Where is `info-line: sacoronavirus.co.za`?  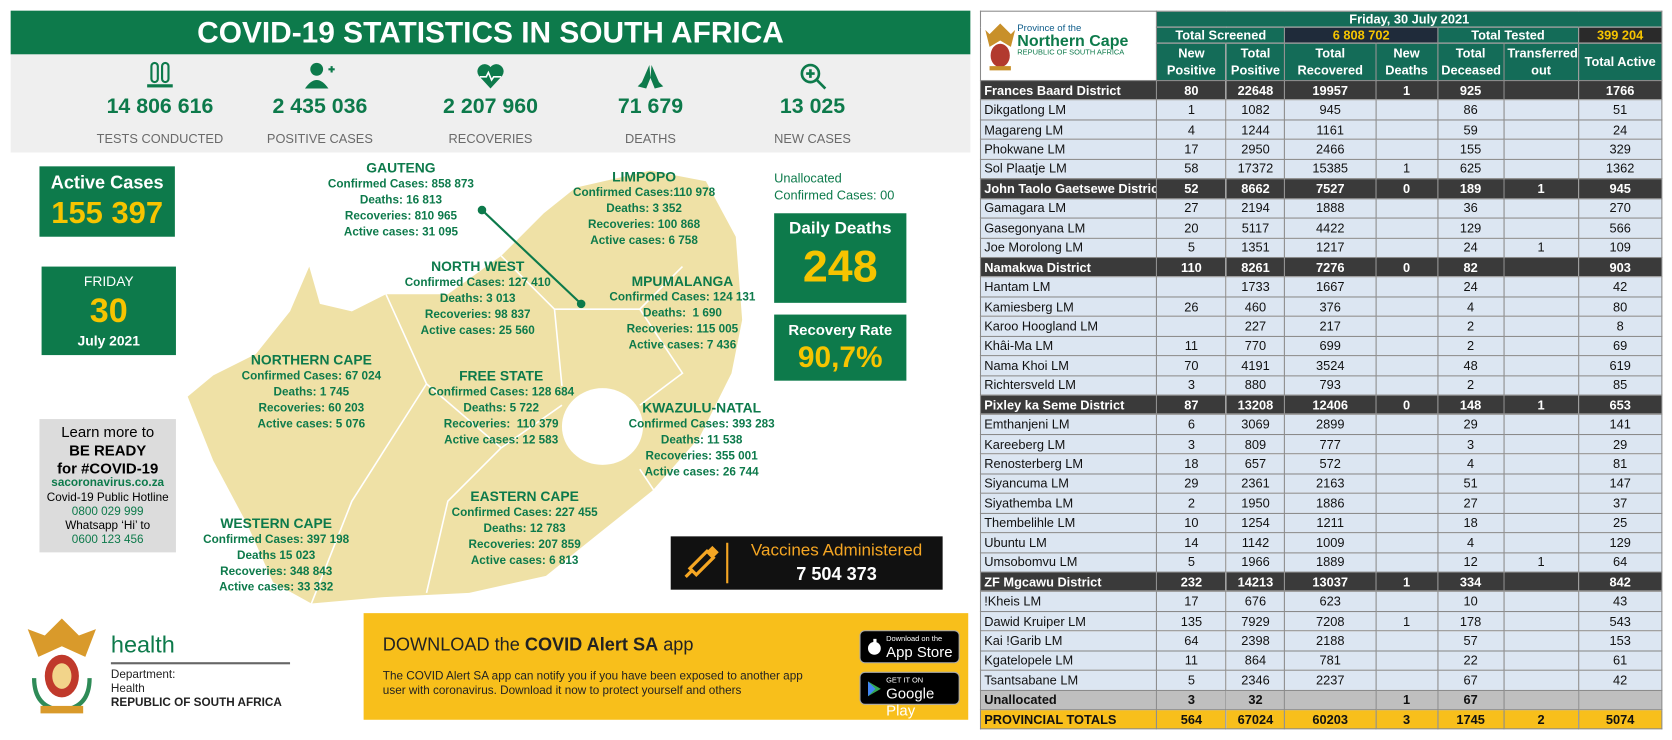 info-line: sacoronavirus.co.za is located at coordinates (108, 483).